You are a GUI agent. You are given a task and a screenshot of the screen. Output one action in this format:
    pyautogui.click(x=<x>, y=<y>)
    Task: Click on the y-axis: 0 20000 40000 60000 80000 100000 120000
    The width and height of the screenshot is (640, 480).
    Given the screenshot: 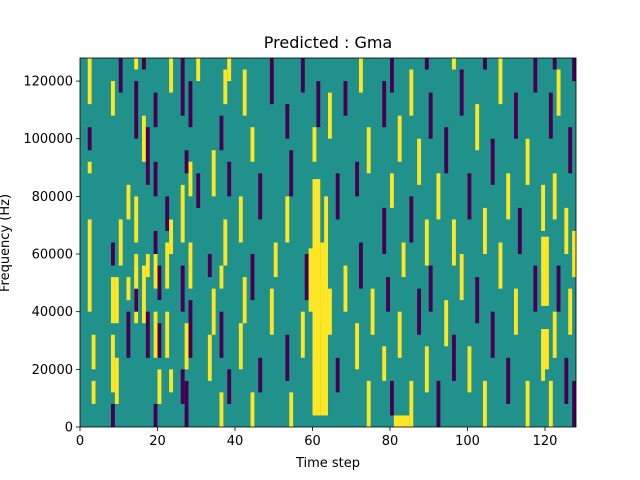 What is the action you would take?
    pyautogui.click(x=51, y=255)
    